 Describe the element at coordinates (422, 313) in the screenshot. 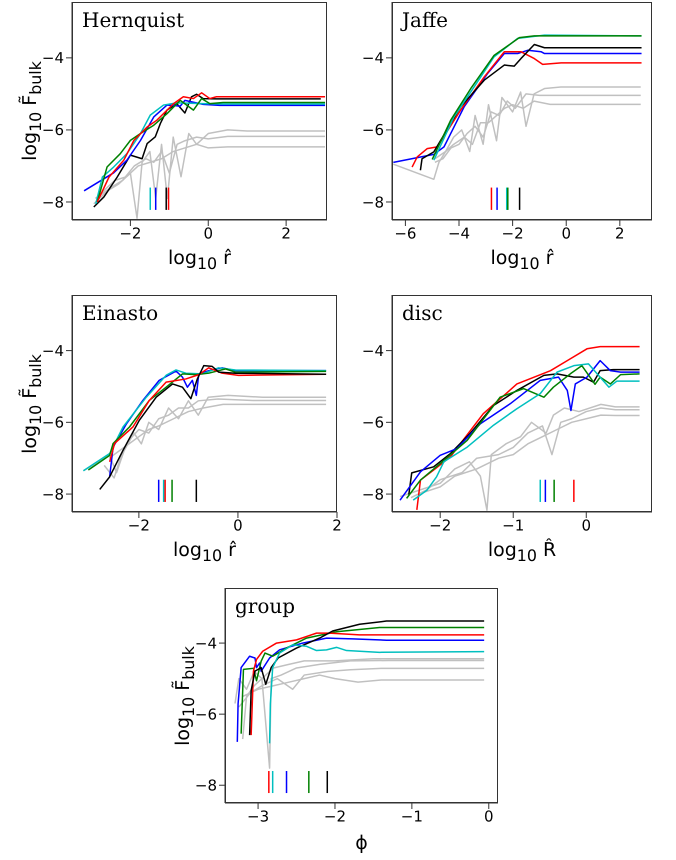

I see `chart-title: disc` at that location.